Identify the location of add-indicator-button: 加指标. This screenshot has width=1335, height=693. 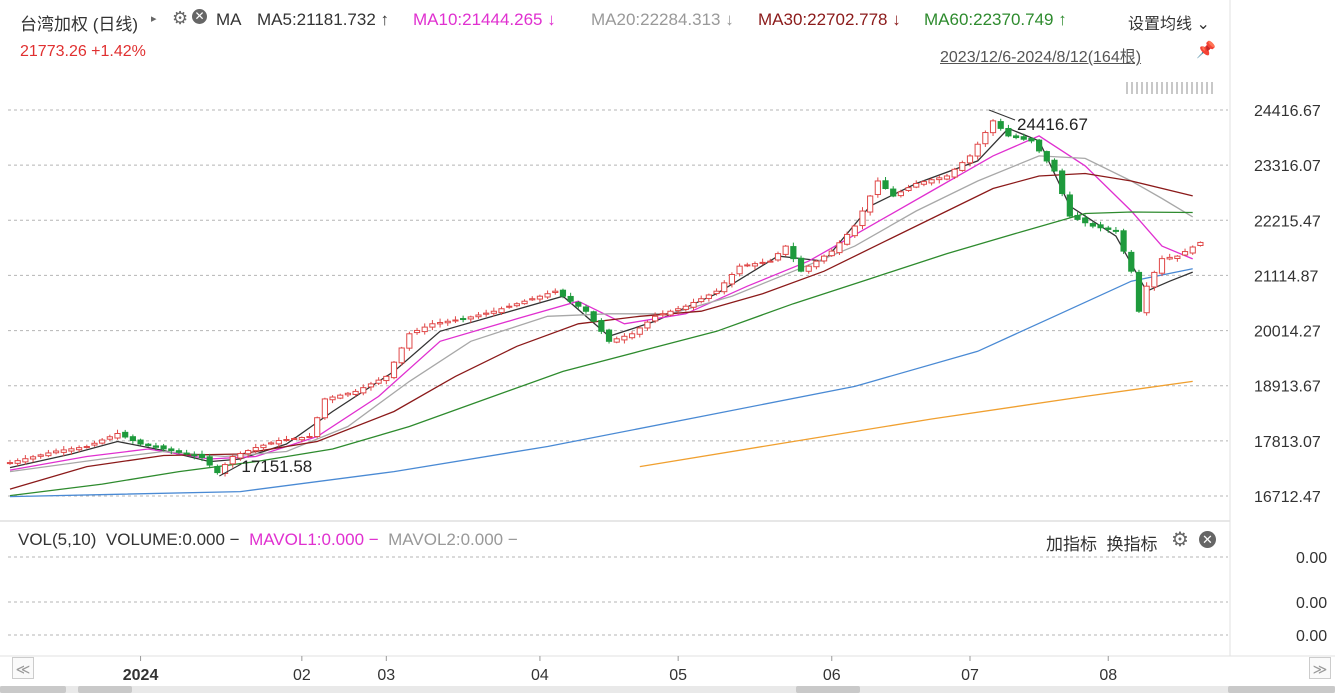
(1071, 544).